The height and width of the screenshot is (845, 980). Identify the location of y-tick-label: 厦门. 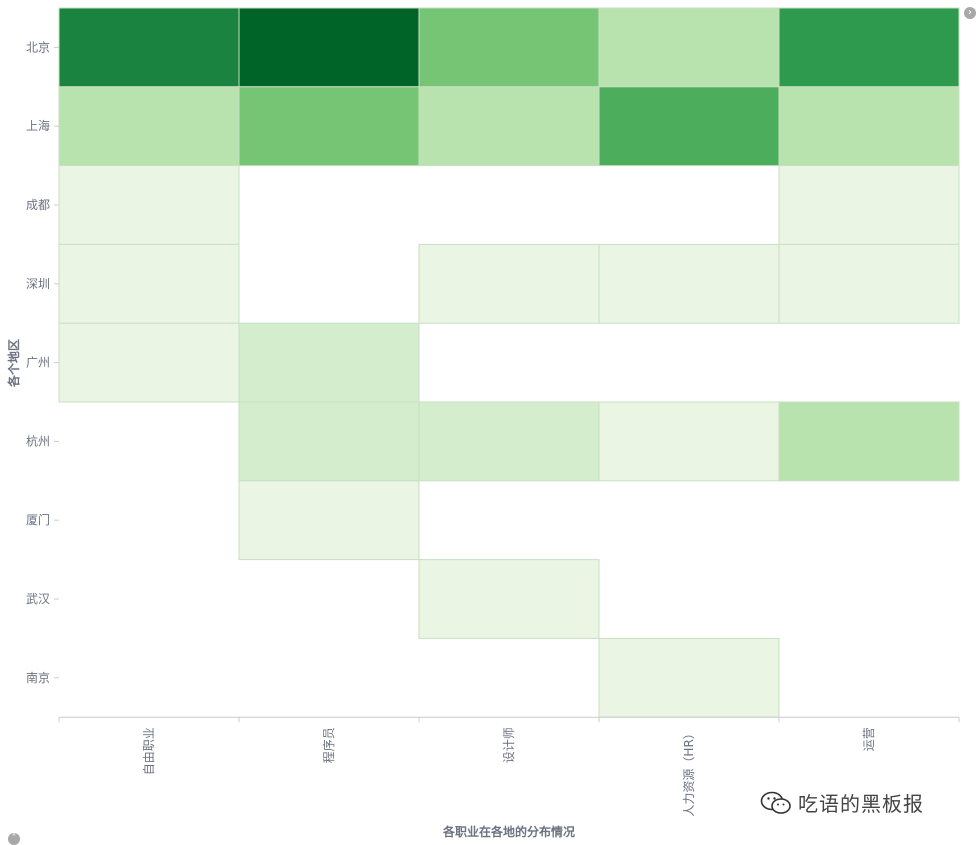
(38, 519).